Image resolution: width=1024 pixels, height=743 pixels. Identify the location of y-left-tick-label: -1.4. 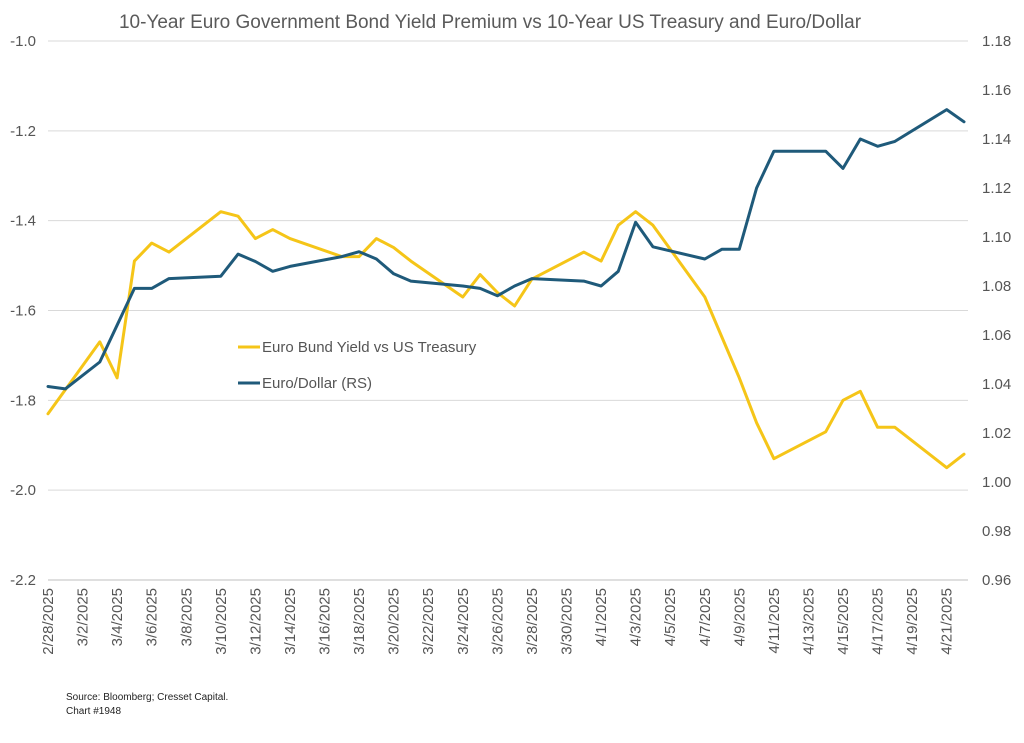
(23, 221).